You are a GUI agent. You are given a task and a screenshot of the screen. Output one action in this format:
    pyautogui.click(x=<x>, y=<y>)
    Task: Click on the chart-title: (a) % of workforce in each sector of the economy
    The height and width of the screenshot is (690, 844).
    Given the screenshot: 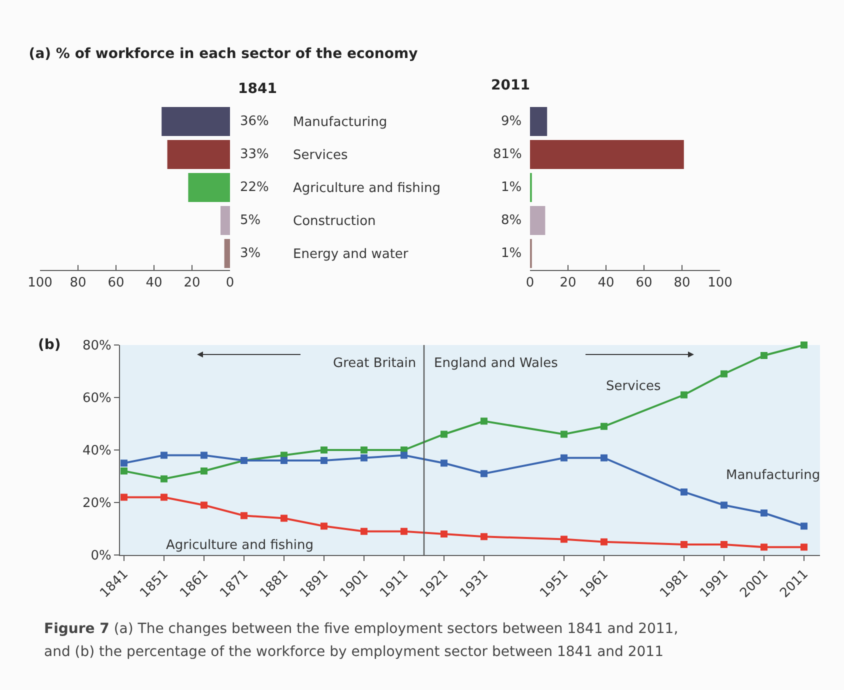 What is the action you would take?
    pyautogui.click(x=223, y=54)
    